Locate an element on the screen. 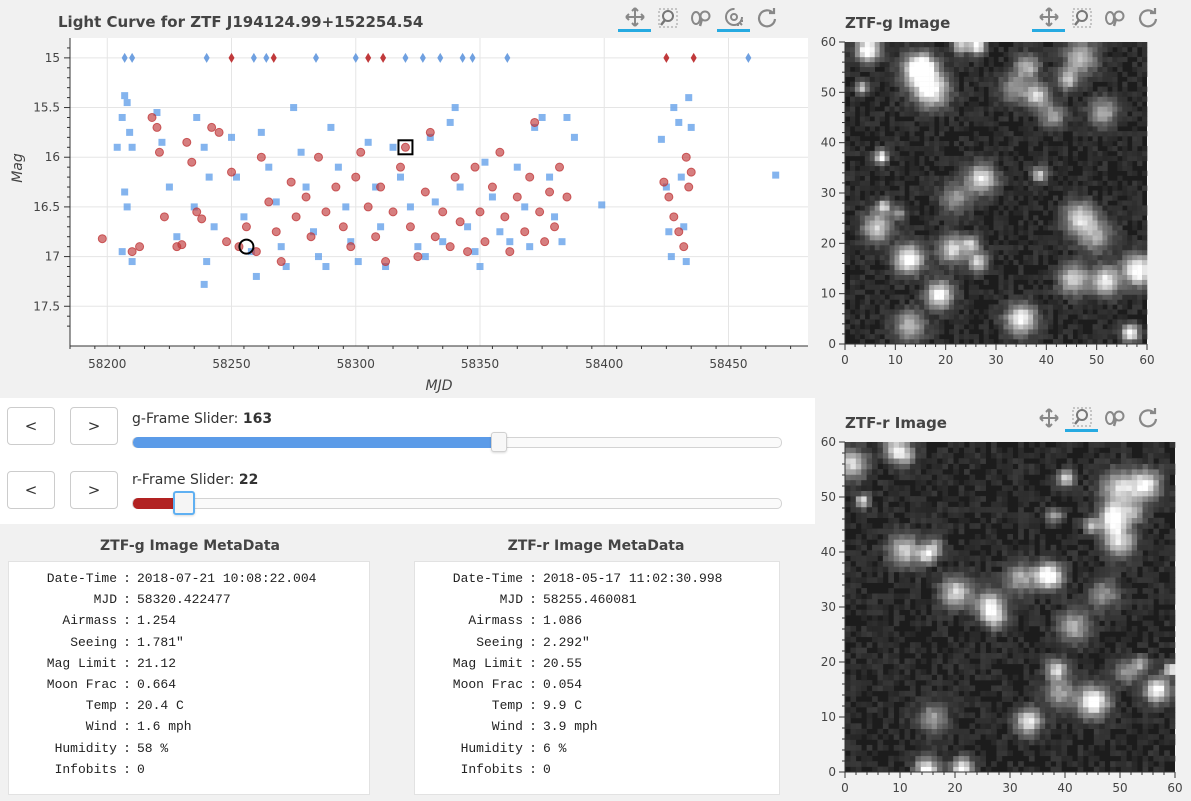  r-frame-slider is located at coordinates (457, 503).